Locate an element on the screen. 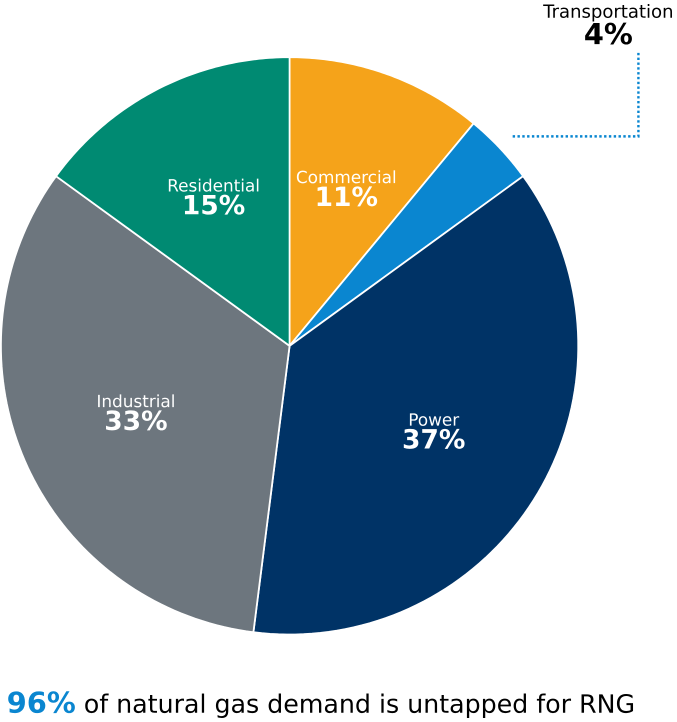 The image size is (677, 722). data-label: 4% is located at coordinates (608, 33).